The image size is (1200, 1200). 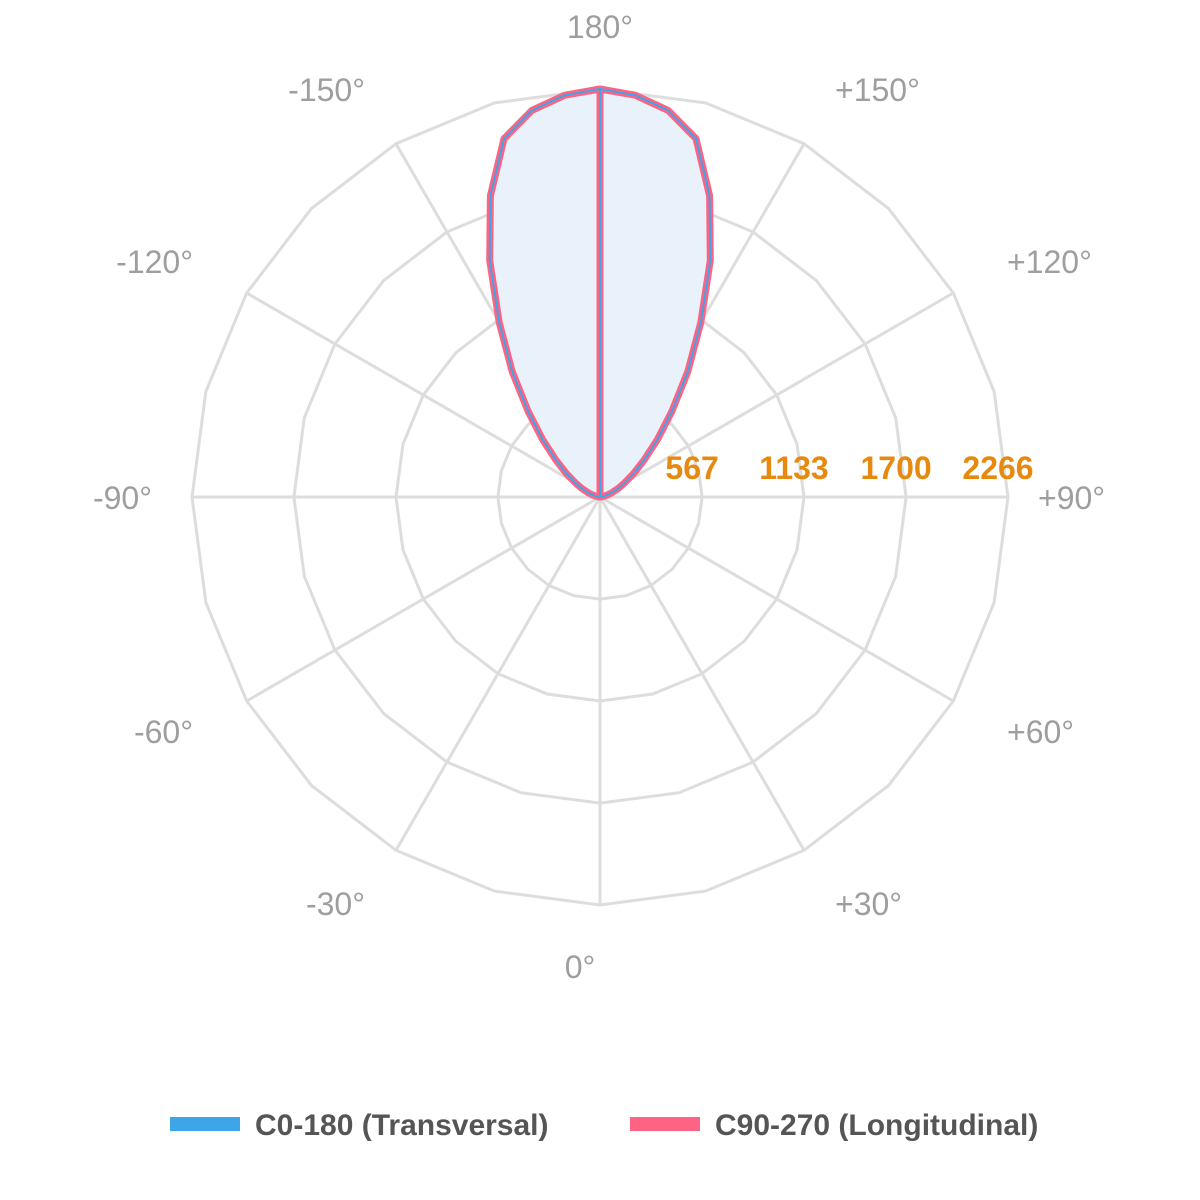 What do you see at coordinates (665, 1124) in the screenshot?
I see `legend-swatch-longitudinal` at bounding box center [665, 1124].